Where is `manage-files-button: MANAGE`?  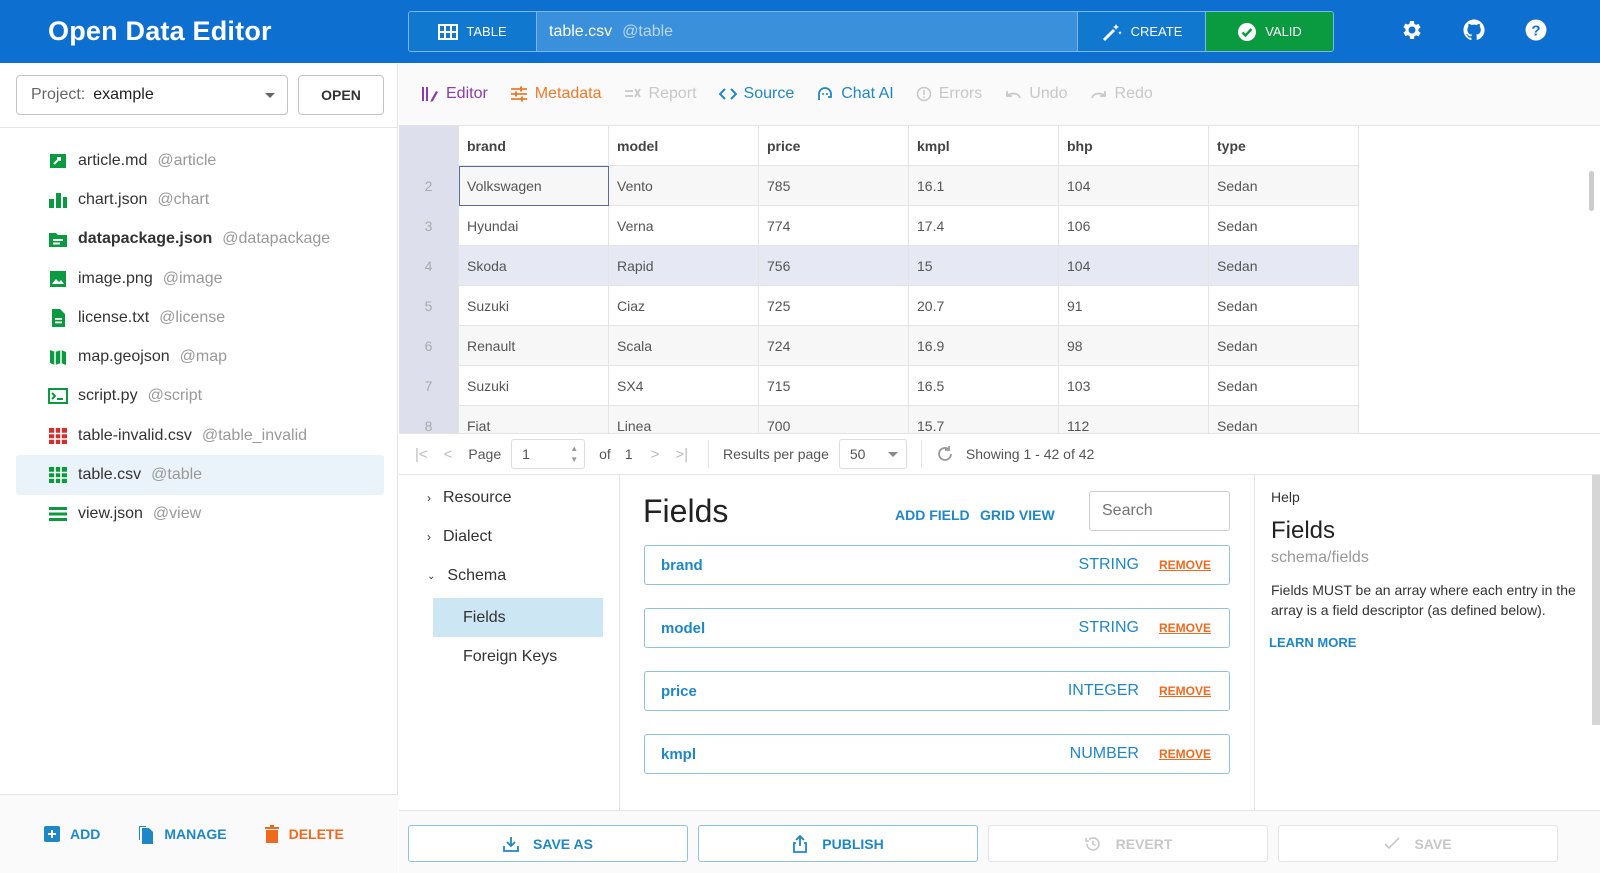
manage-files-button: MANAGE is located at coordinates (182, 834).